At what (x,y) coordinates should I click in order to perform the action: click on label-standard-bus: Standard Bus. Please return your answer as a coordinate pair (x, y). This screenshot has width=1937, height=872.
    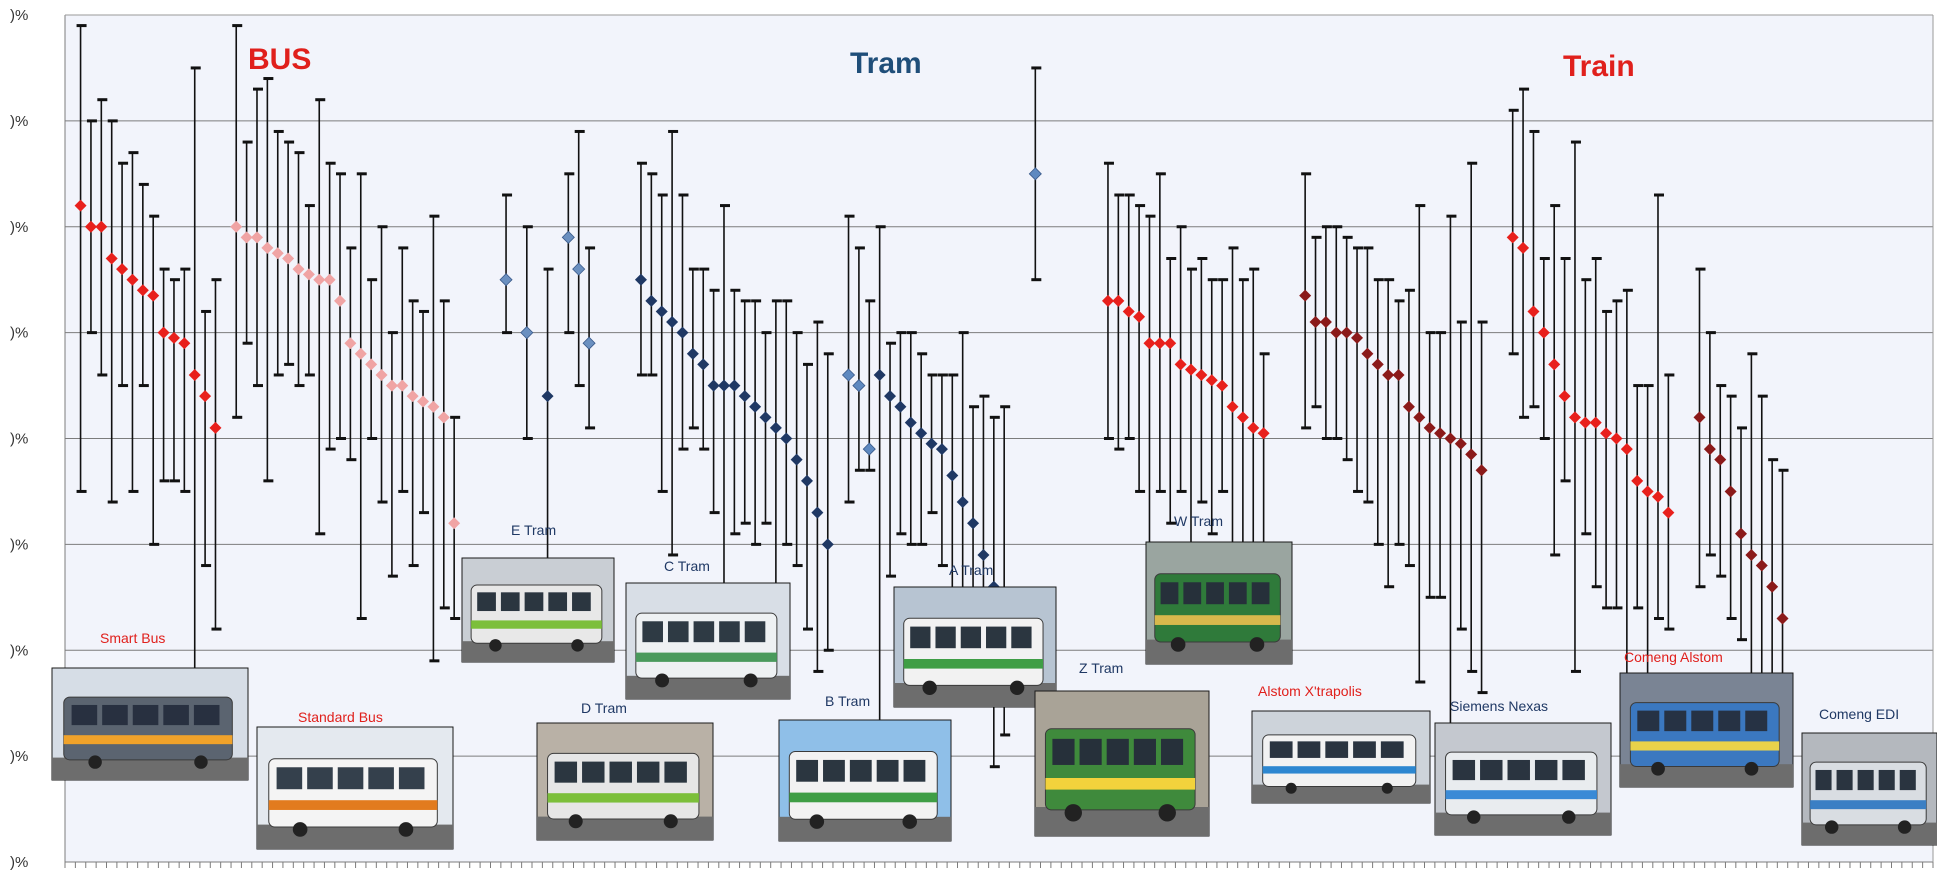
    Looking at the image, I should click on (340, 717).